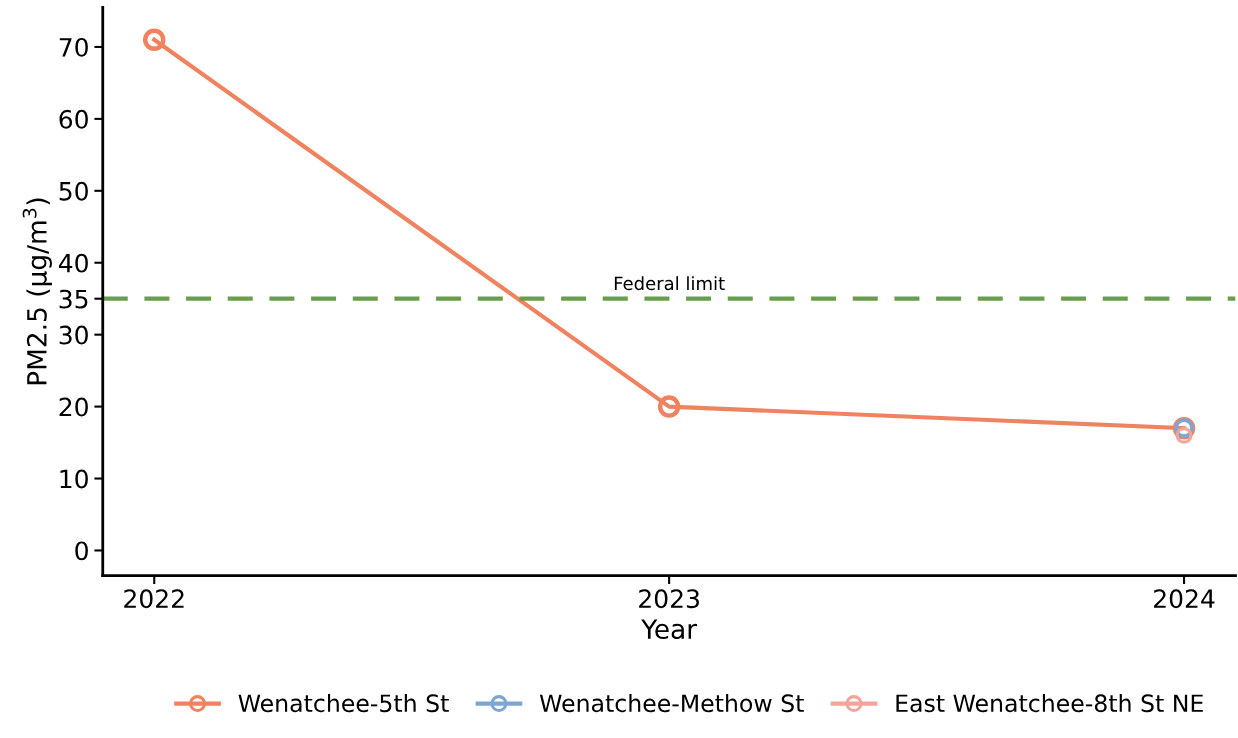 Image resolution: width=1238 pixels, height=738 pixels. Describe the element at coordinates (74, 479) in the screenshot. I see `y-tick-label: 10` at that location.